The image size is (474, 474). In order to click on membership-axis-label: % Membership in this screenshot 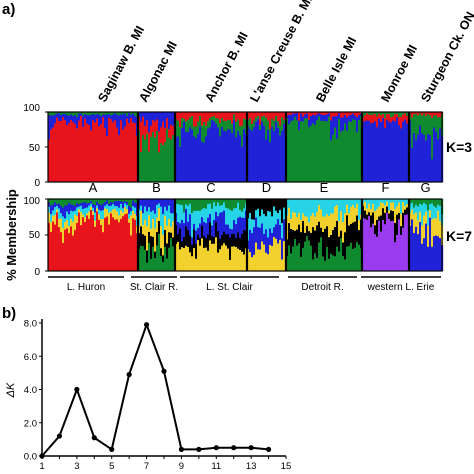, I will do `click(11, 235)`.